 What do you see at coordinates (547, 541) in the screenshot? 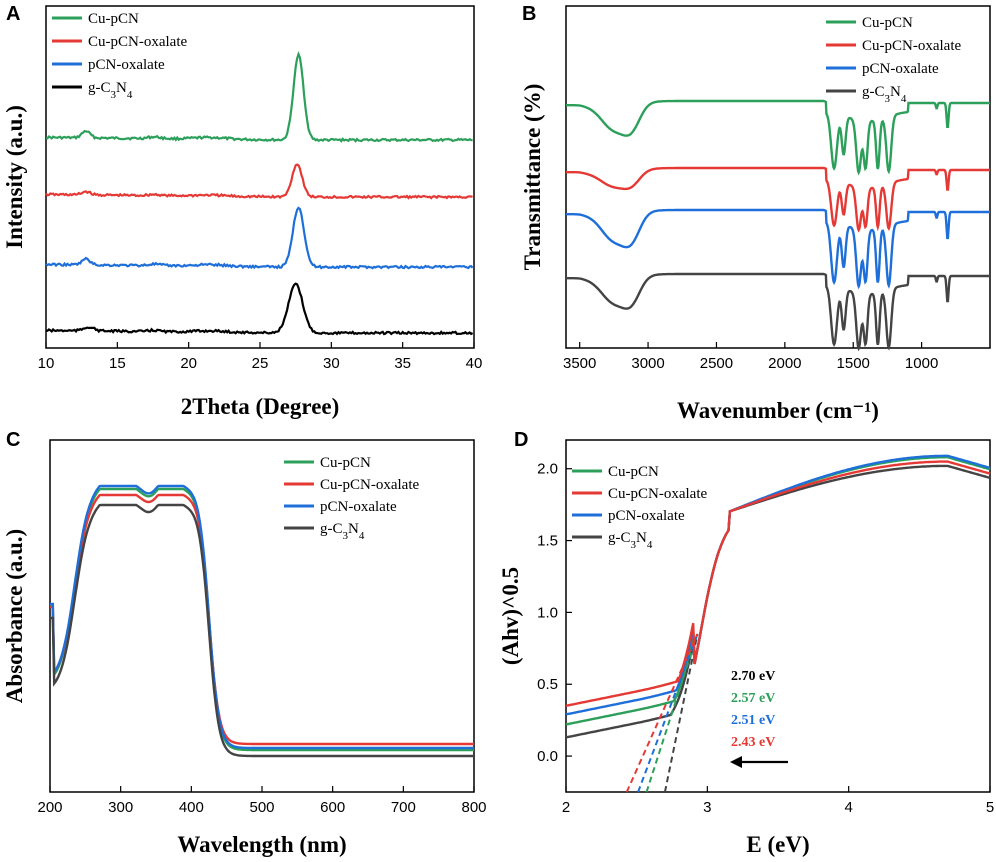
I see `y-d-tick-label: 1.5` at bounding box center [547, 541].